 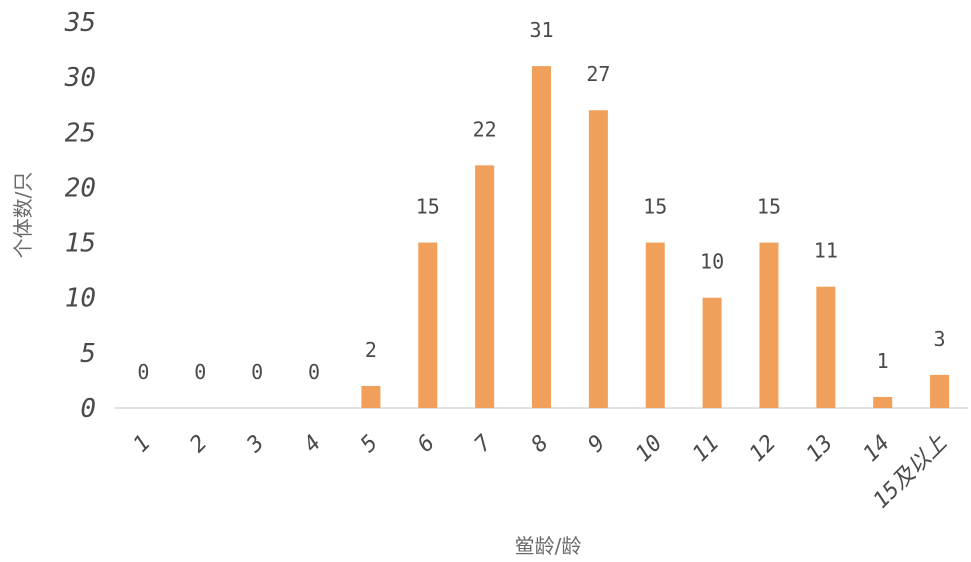 I want to click on data-label: 2, so click(x=371, y=350).